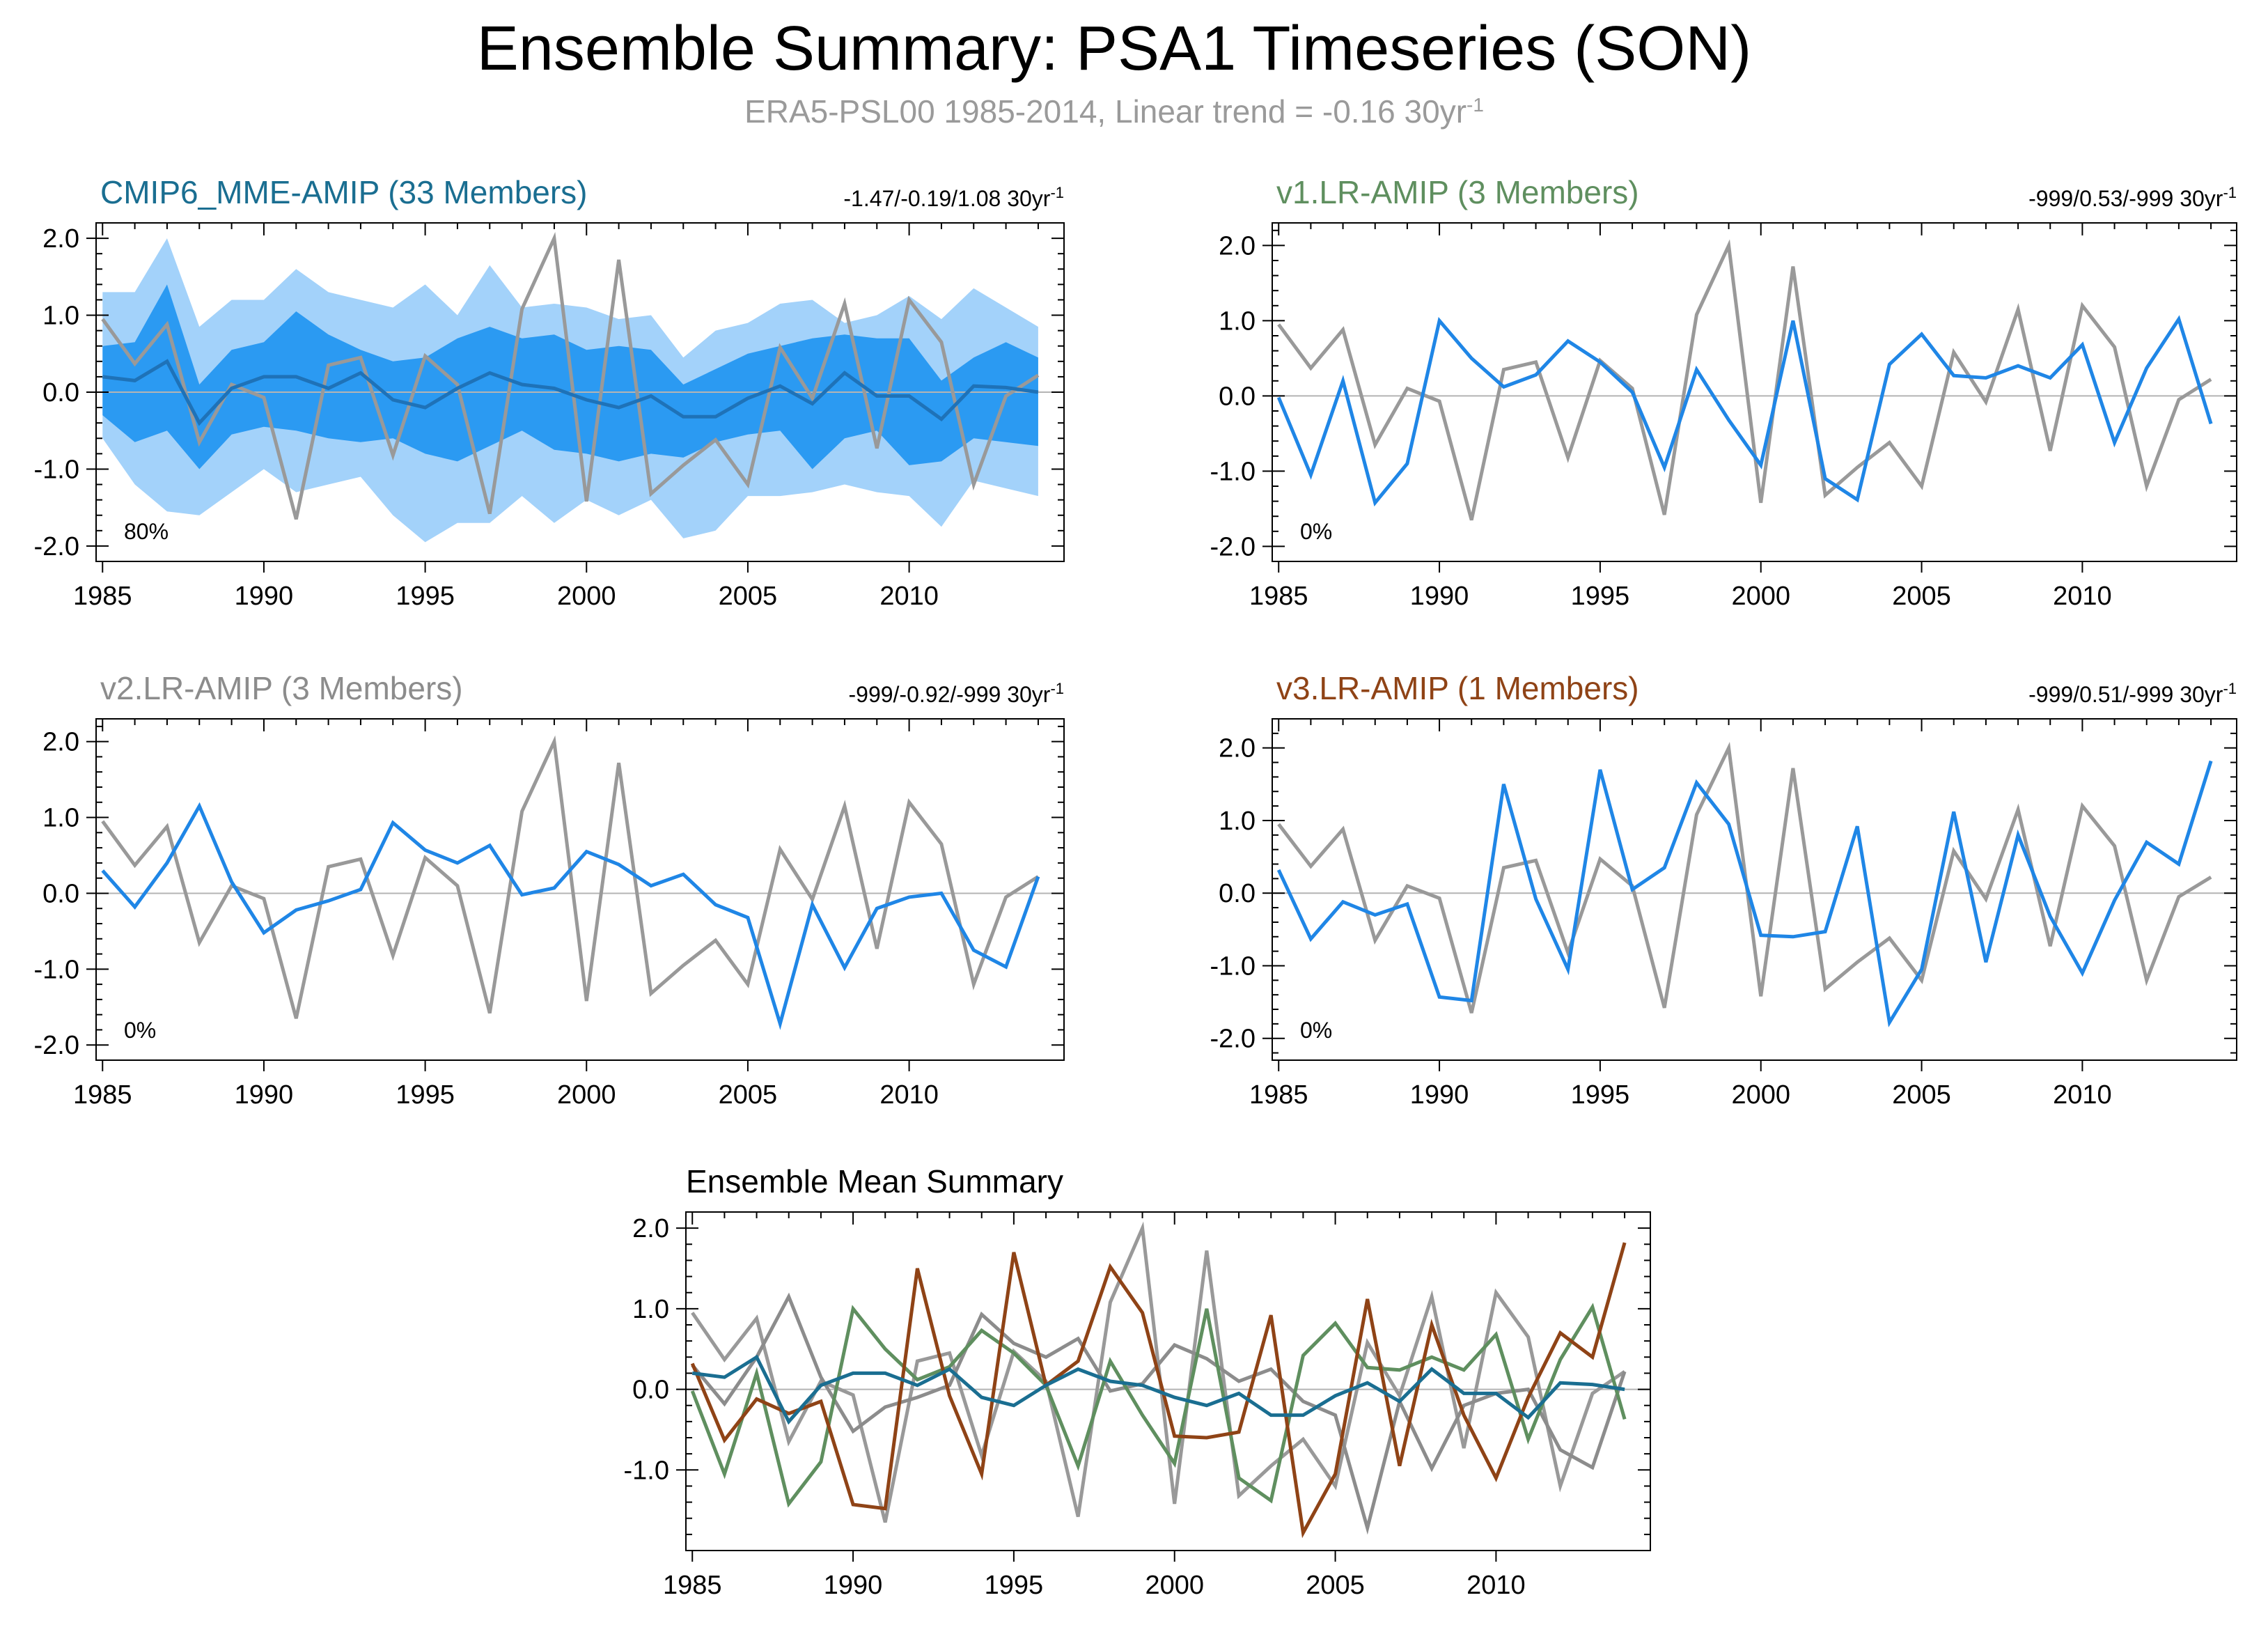  I want to click on trend-label: -999/0.53/-999 30yr-1, so click(2132, 197).